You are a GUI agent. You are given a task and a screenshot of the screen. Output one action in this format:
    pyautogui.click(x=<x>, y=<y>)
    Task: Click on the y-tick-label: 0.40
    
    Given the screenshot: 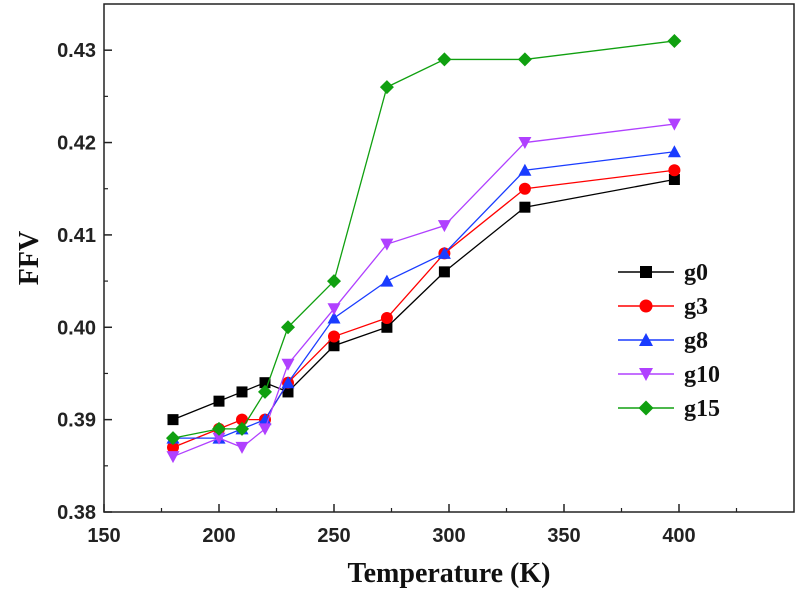 What is the action you would take?
    pyautogui.click(x=76, y=328)
    